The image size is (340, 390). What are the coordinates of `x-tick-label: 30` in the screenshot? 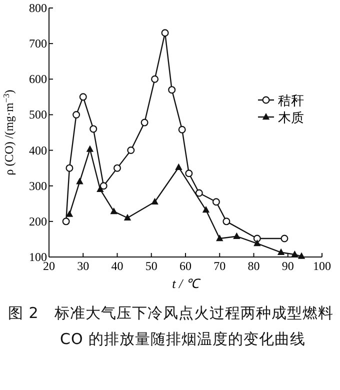 It's located at (83, 266).